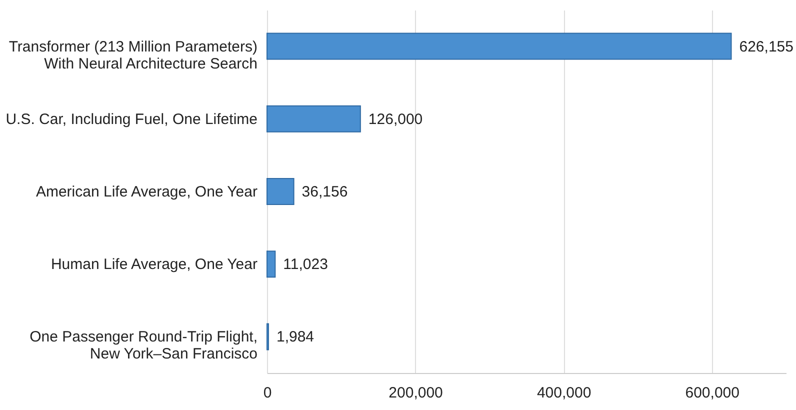  What do you see at coordinates (295, 337) in the screenshot?
I see `data-label: 1,984` at bounding box center [295, 337].